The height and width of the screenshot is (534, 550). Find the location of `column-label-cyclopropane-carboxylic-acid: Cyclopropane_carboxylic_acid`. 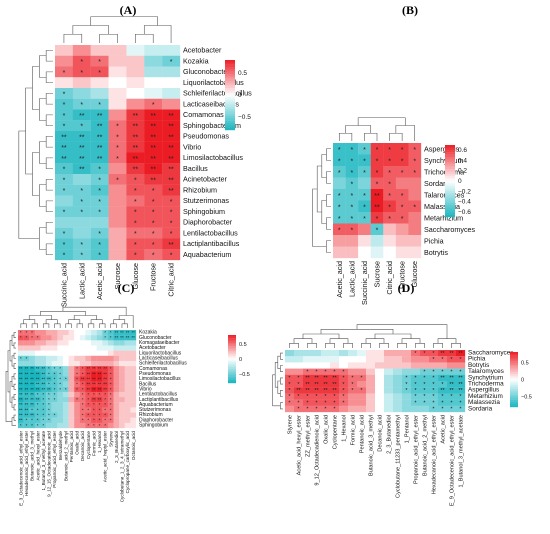

column-label-cyclopropane-carboxylic-acid: Cyclopropane_carboxylic_acid is located at coordinates (127, 462).